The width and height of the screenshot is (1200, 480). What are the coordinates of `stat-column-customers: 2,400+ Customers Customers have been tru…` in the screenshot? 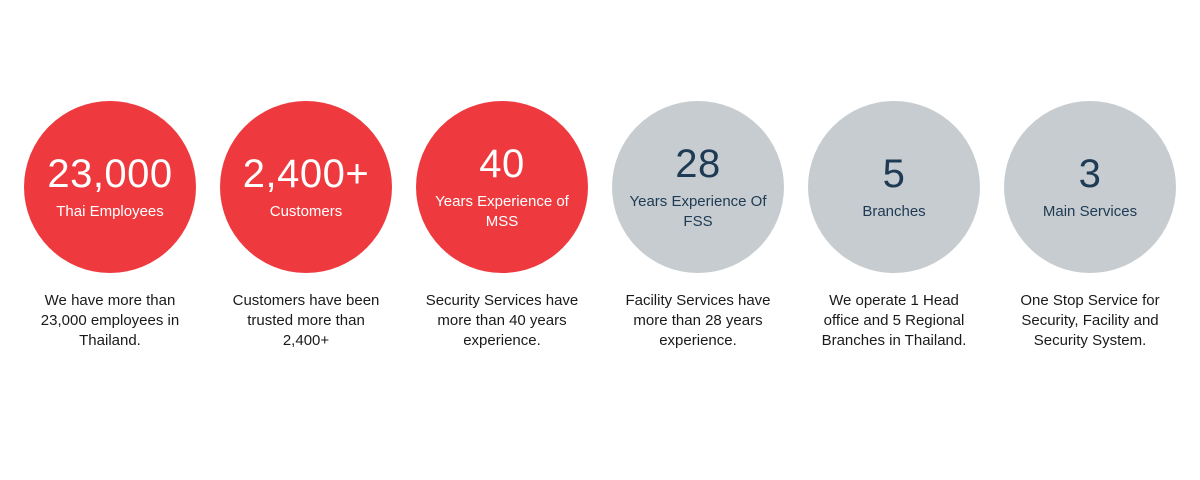 It's located at (306, 226).